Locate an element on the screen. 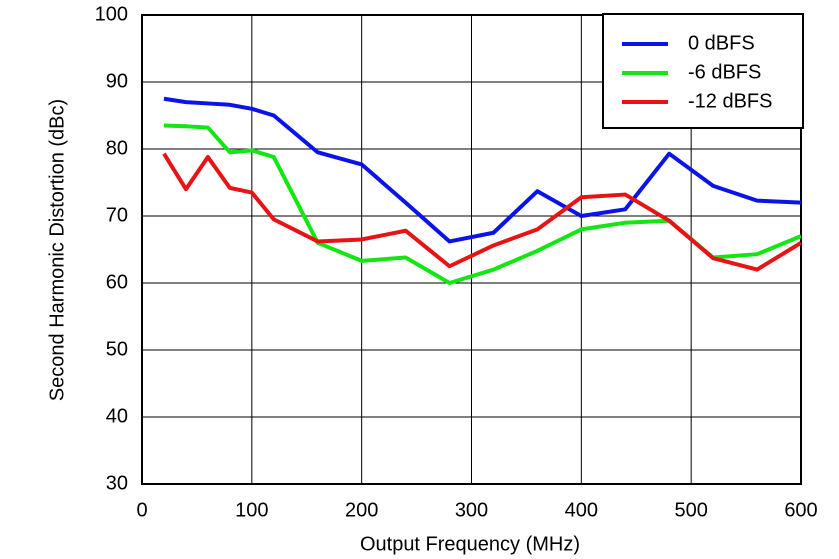 Image resolution: width=839 pixels, height=559 pixels. x-axis-title: Output Frequency (MHz) is located at coordinates (470, 544).